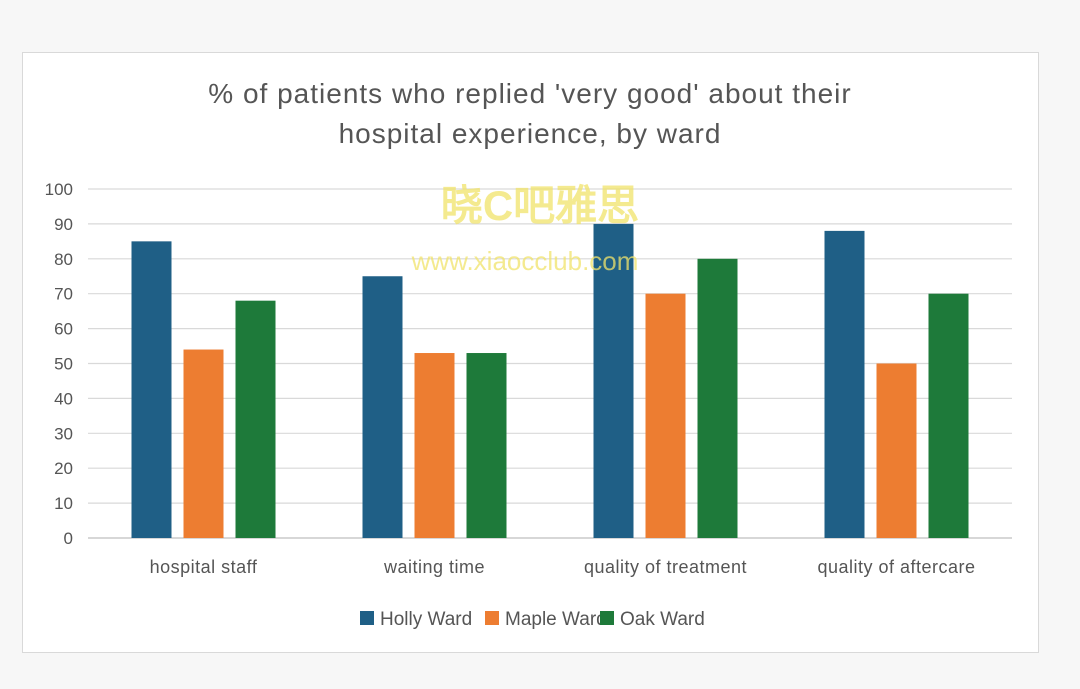  I want to click on y-tick-label: 90, so click(63, 224).